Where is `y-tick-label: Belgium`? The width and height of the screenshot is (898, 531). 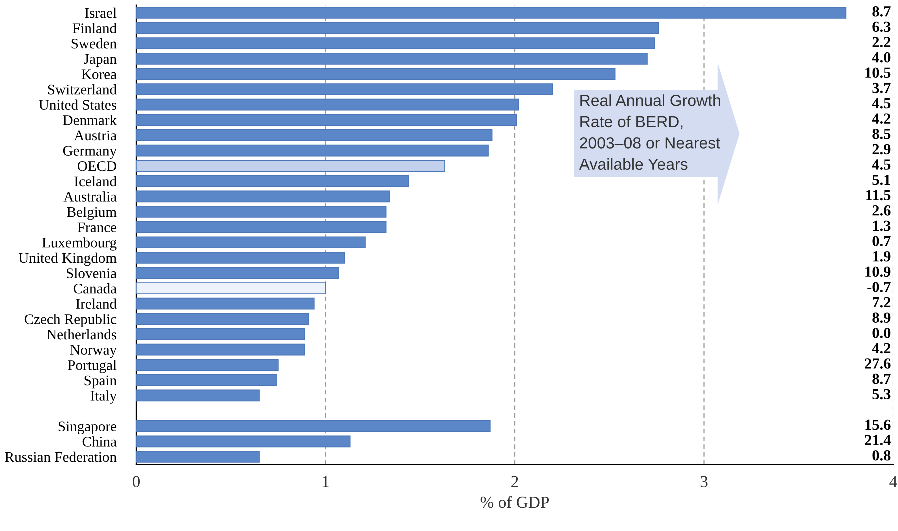 y-tick-label: Belgium is located at coordinates (92, 213).